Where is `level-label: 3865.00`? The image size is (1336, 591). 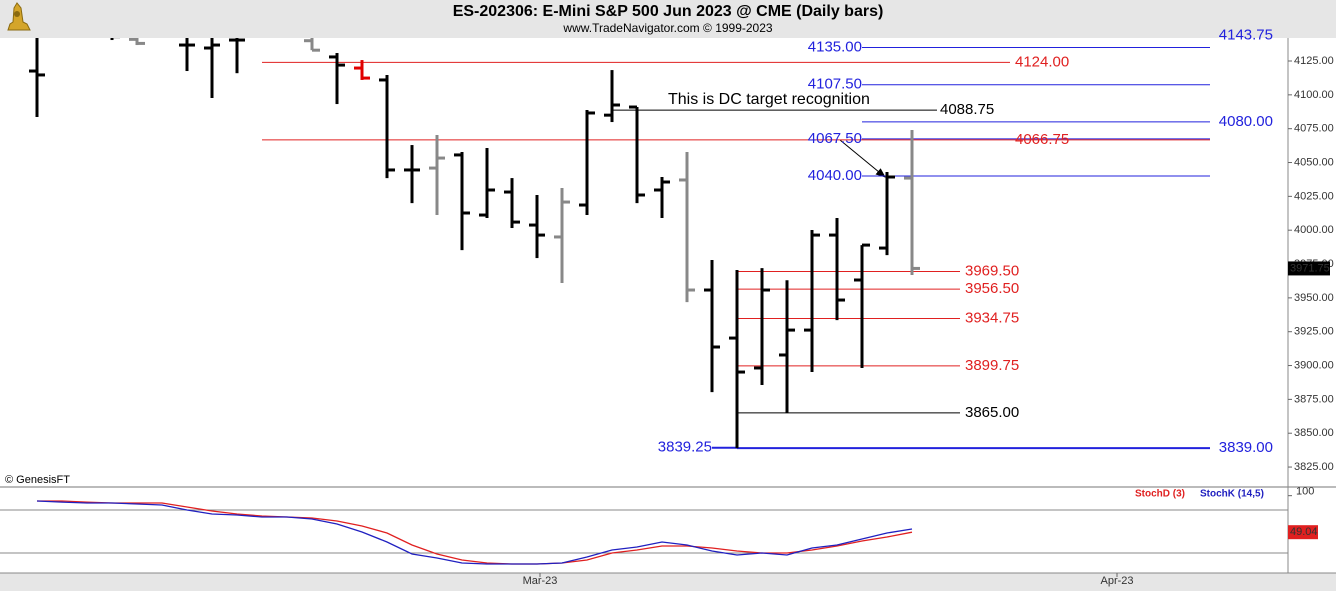 level-label: 3865.00 is located at coordinates (992, 412).